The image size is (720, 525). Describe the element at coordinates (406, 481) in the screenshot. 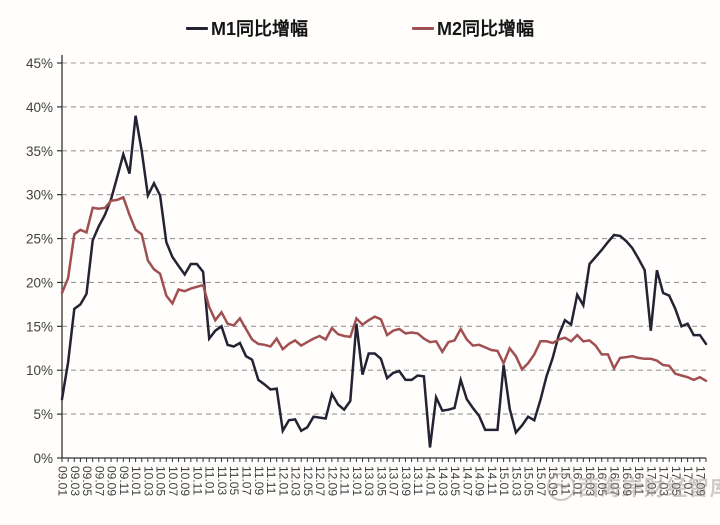

I see `x-tick-label: 13.09` at that location.